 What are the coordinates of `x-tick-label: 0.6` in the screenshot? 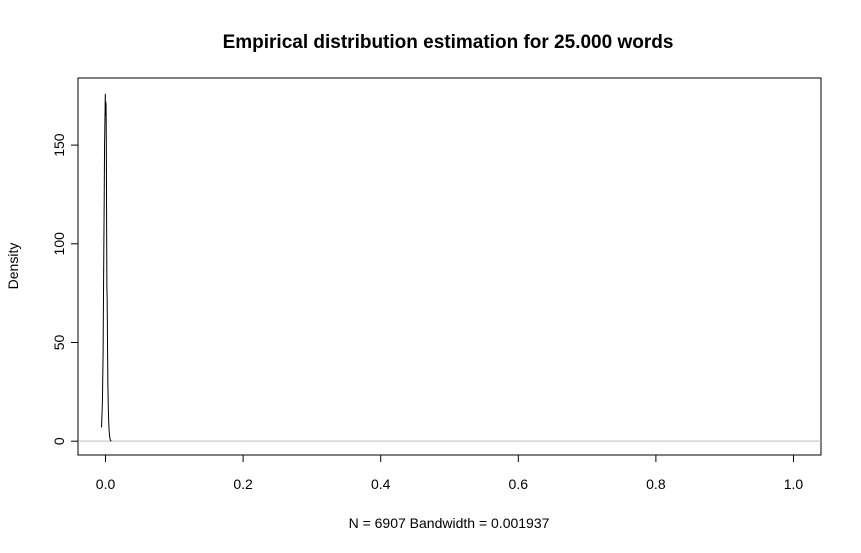 It's located at (519, 484).